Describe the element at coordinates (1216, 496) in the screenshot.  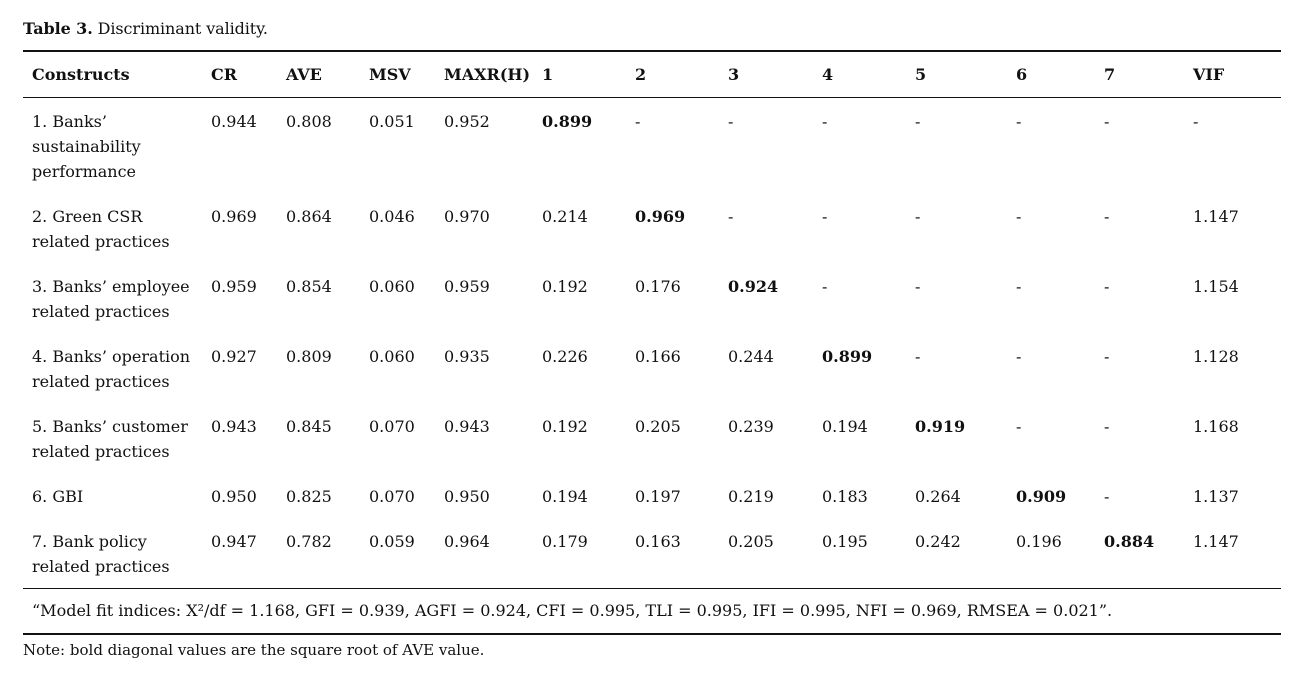
I see `vif-cell: 1.137` at that location.